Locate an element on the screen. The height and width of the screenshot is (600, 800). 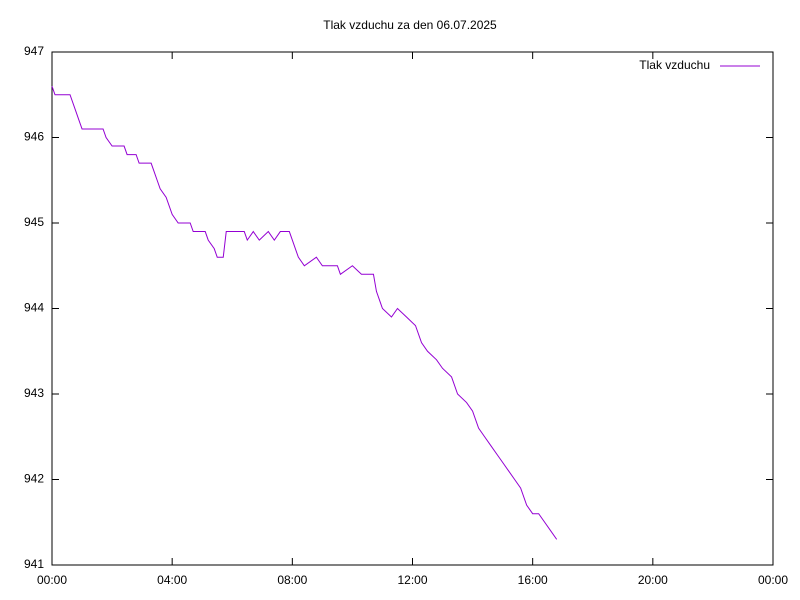
x-tick-label: 16:00 is located at coordinates (533, 580).